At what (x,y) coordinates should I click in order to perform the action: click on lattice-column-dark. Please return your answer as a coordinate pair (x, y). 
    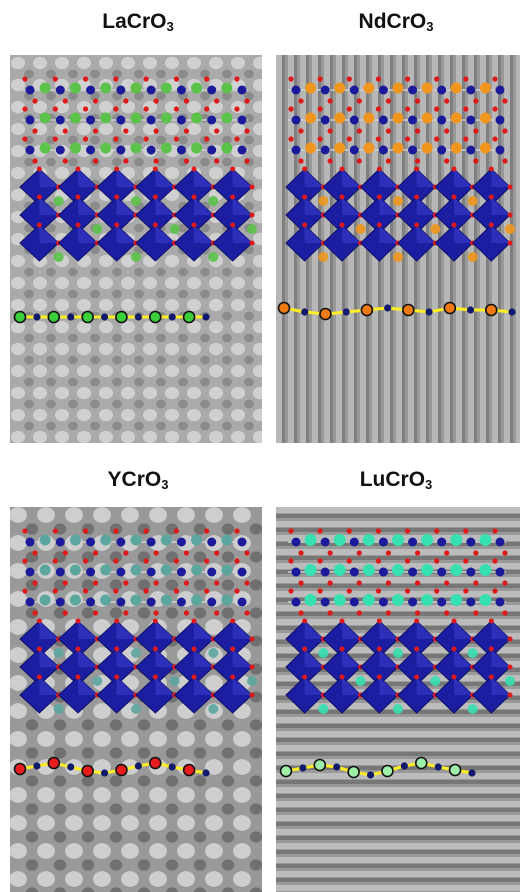
    Looking at the image, I should click on (475, 249).